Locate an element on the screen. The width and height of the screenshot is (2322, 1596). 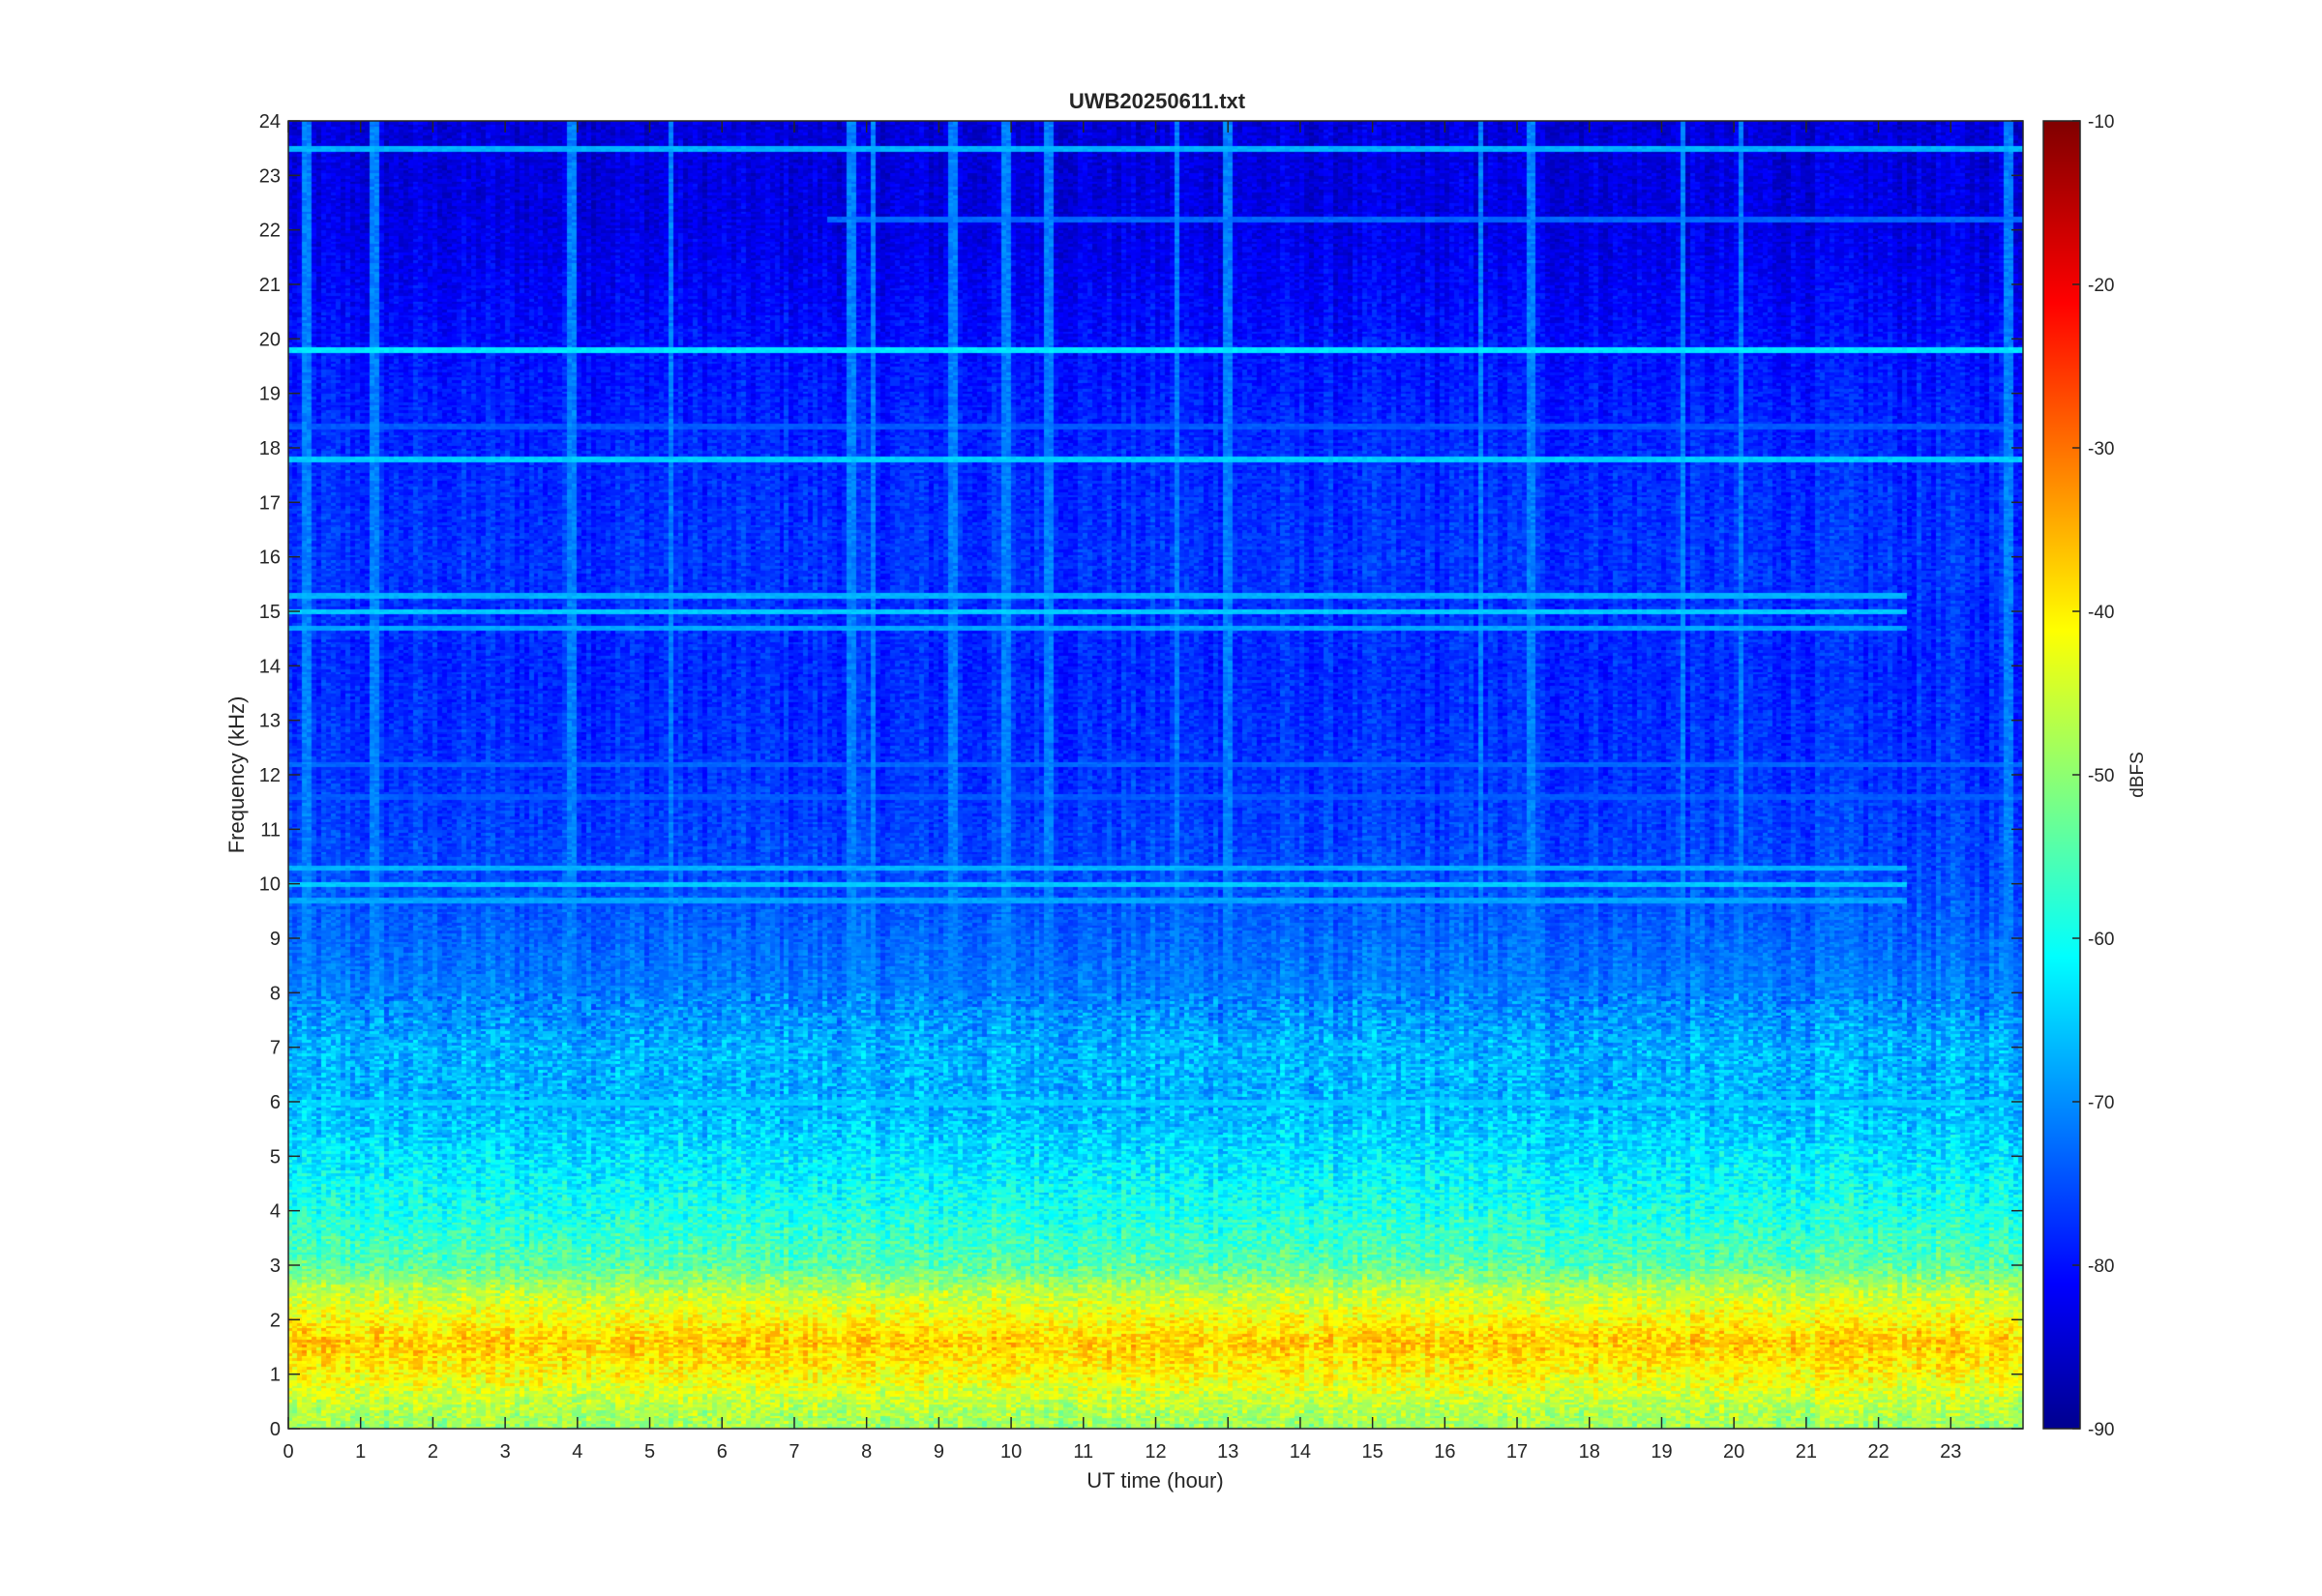
x-tick-label: 9 is located at coordinates (939, 1452).